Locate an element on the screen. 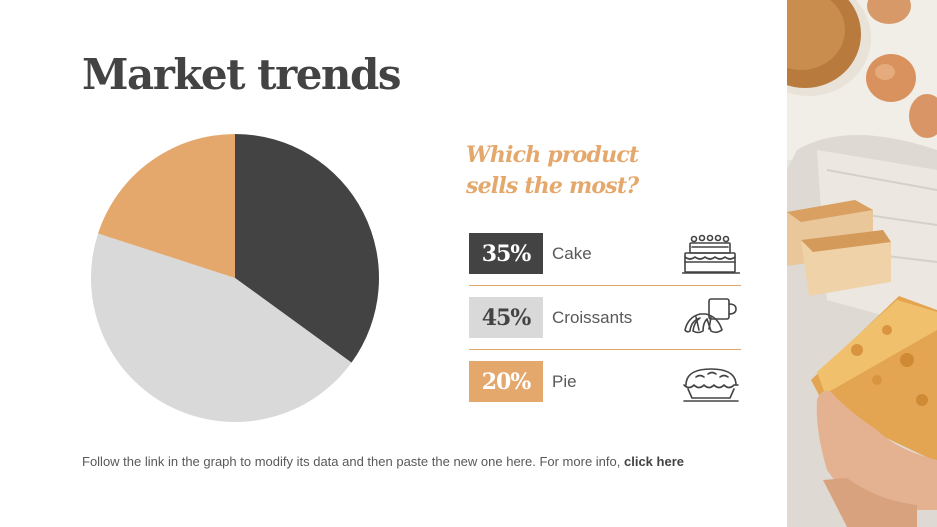  pie-icon is located at coordinates (711, 385).